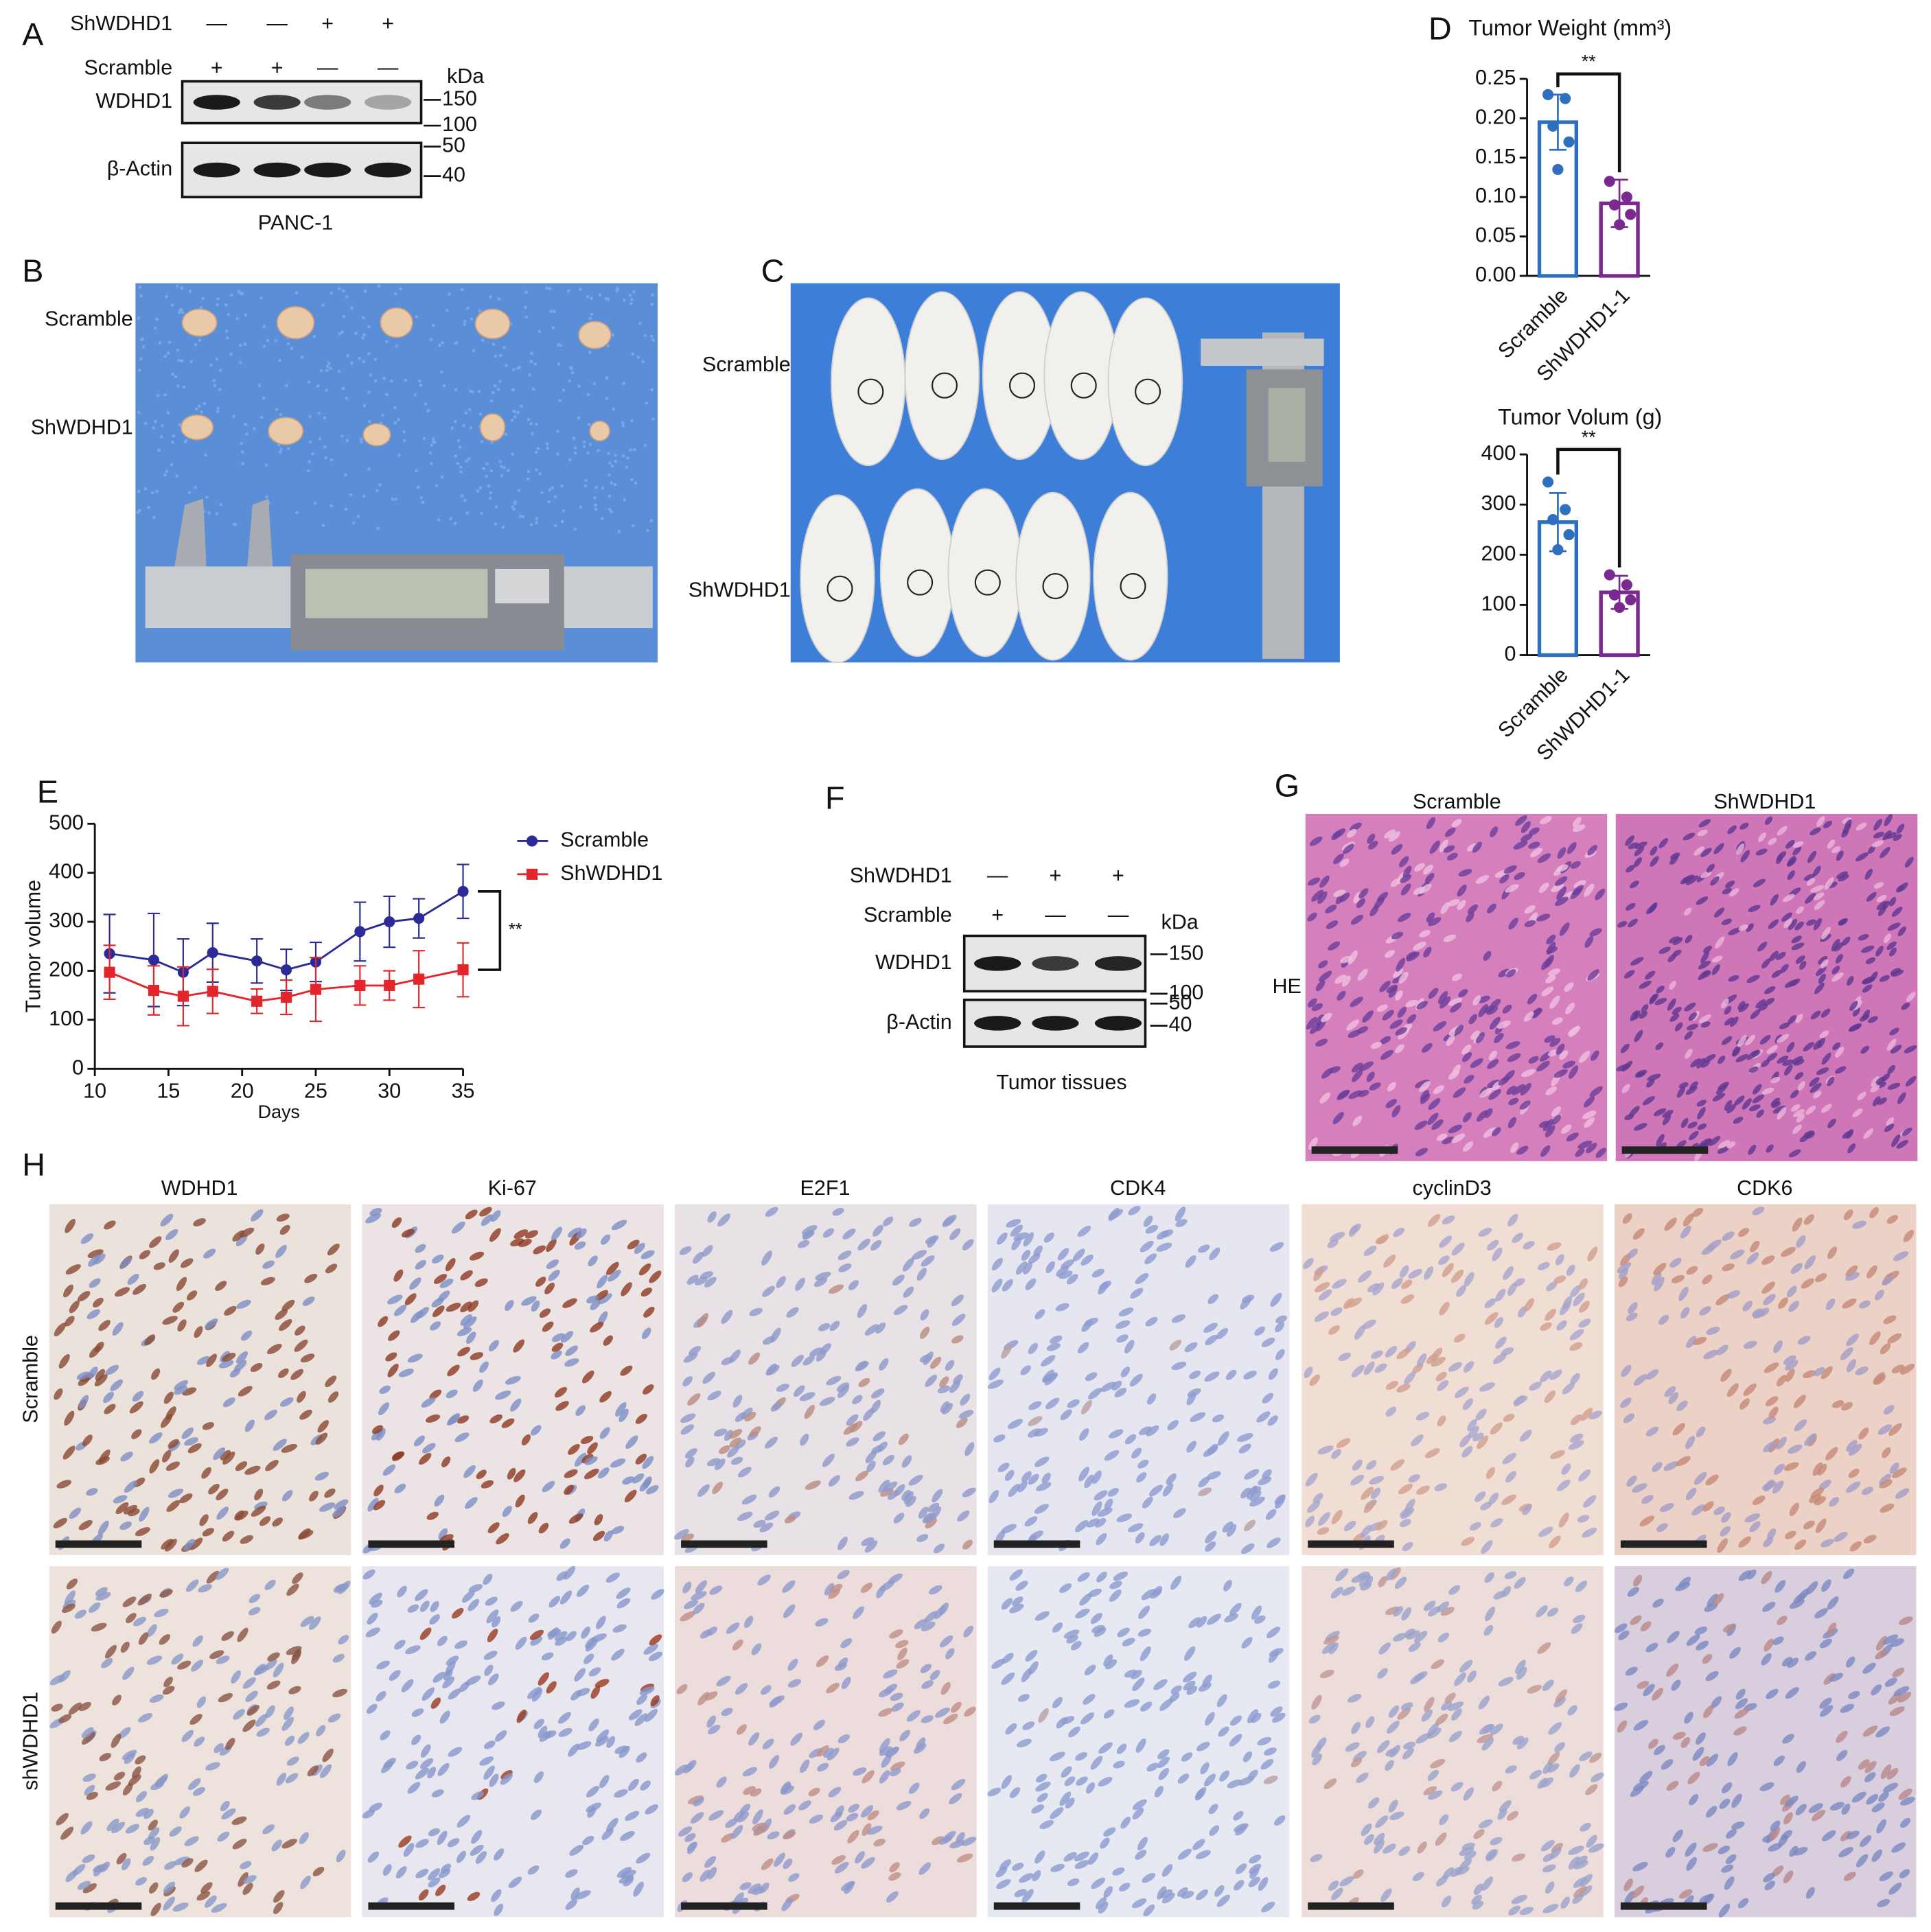 The height and width of the screenshot is (1932, 1931). What do you see at coordinates (168, 1090) in the screenshot?
I see `x-tick-label: 15` at bounding box center [168, 1090].